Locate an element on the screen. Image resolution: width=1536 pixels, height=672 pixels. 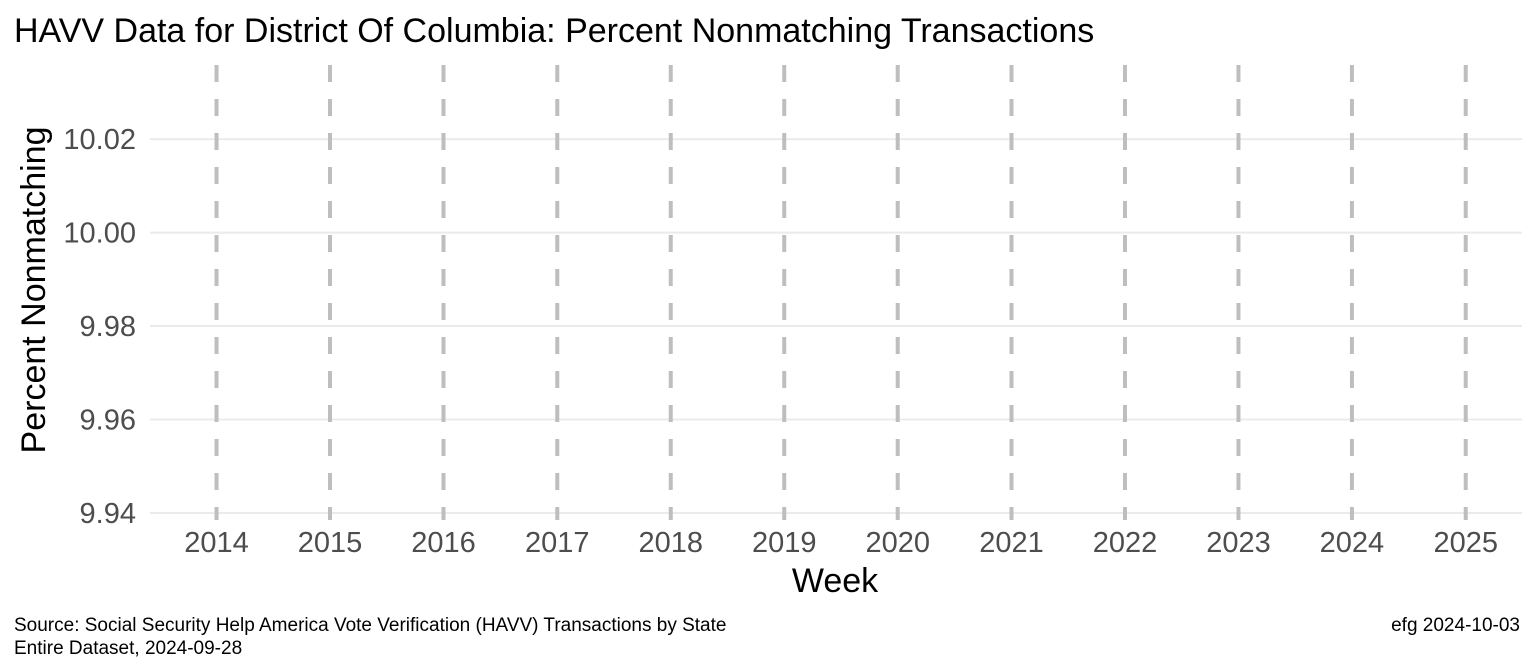
y-axis-ticks: 9.94 9.96 9.98 10.00 10.02 is located at coordinates (99, 327).